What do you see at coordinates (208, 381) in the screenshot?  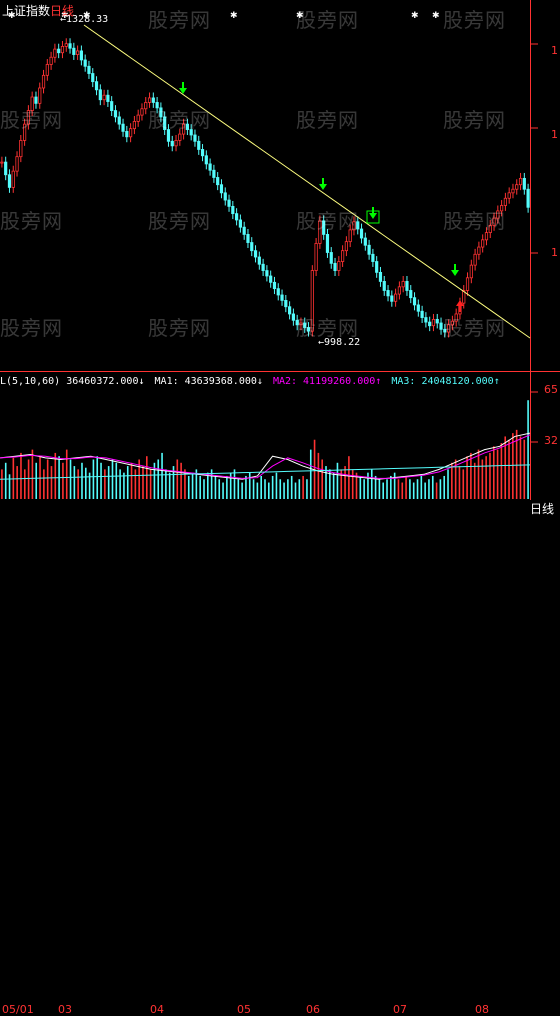 I see `ma1-value: MA1: 43639368.000↓` at bounding box center [208, 381].